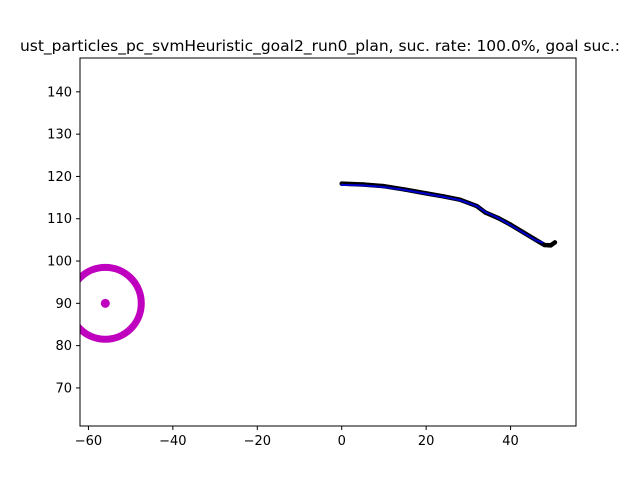 The width and height of the screenshot is (640, 480). Describe the element at coordinates (342, 441) in the screenshot. I see `x-tick-label: 0` at that location.